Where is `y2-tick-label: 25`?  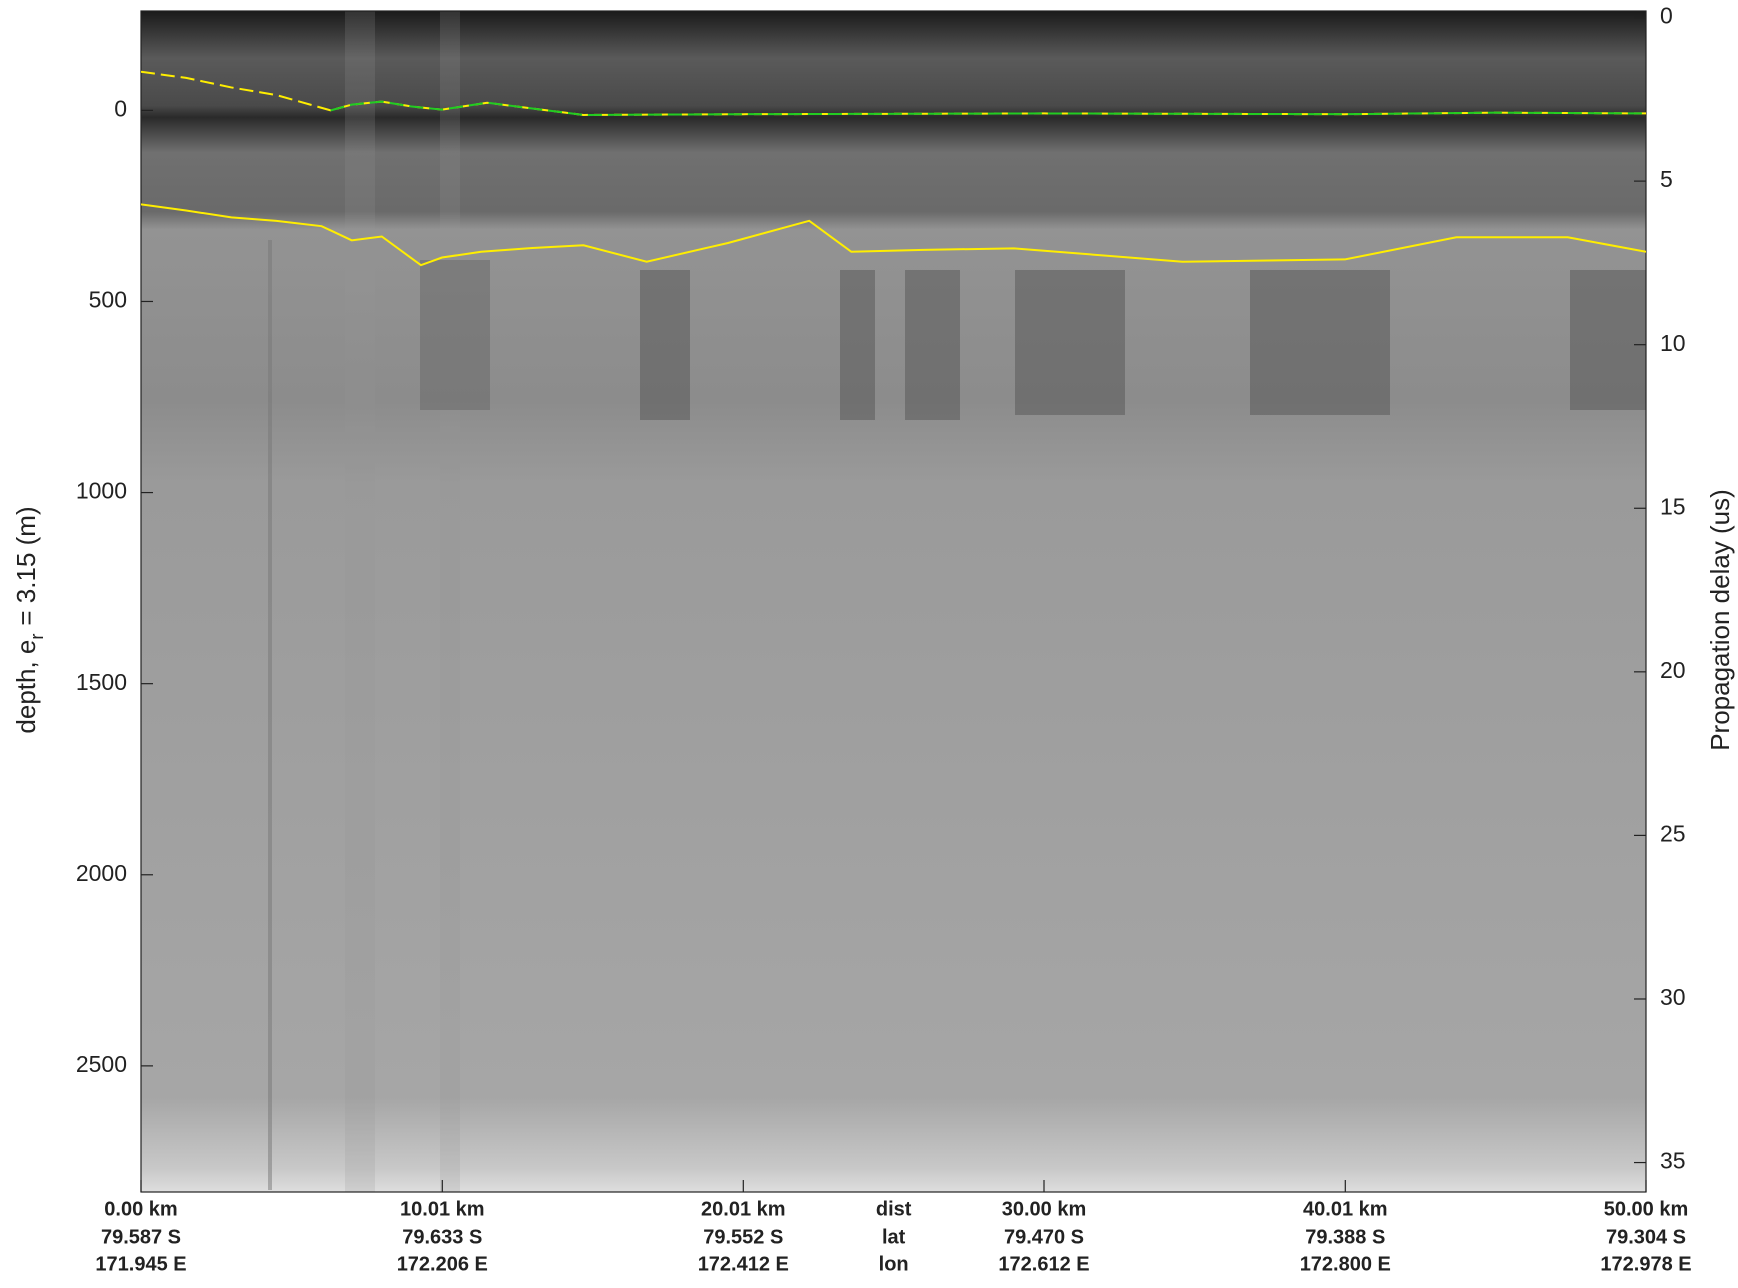 y2-tick-label: 25 is located at coordinates (1673, 833).